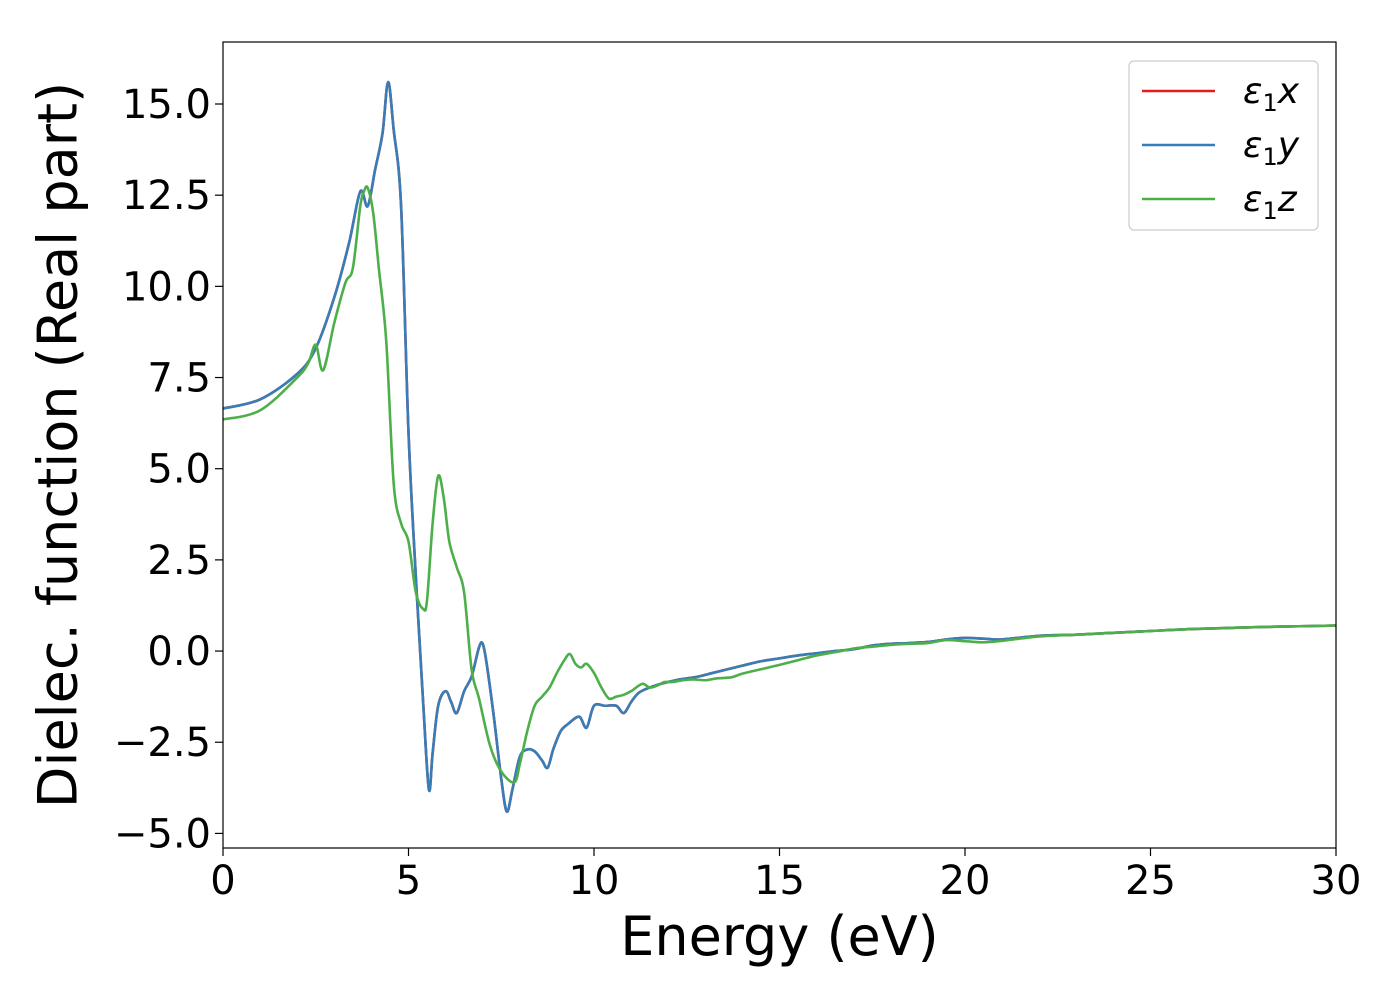 The image size is (1400, 1004). I want to click on y-tick-label: −5.0, so click(162, 834).